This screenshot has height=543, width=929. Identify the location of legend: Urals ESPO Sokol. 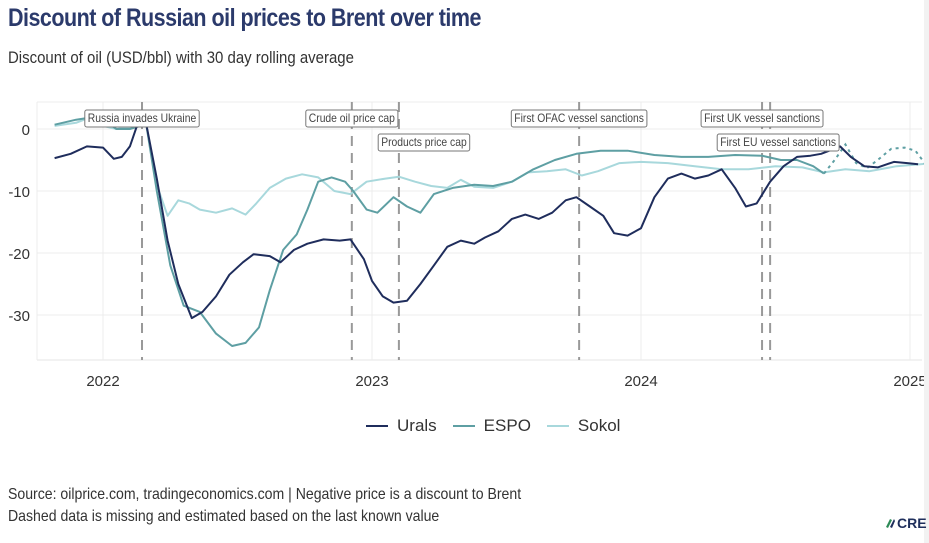
(501, 426).